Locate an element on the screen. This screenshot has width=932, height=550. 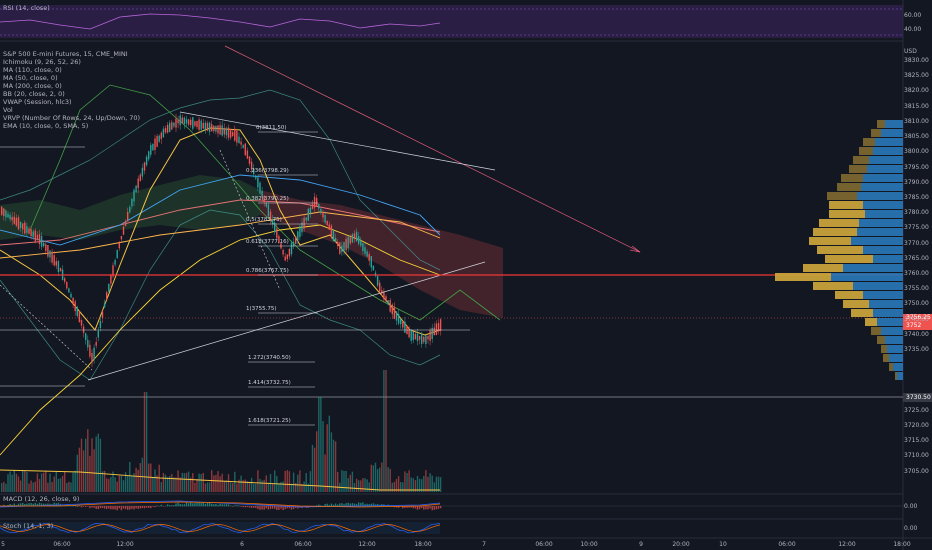
macd-label: MACD (12, 26, close, 9) is located at coordinates (41, 499).